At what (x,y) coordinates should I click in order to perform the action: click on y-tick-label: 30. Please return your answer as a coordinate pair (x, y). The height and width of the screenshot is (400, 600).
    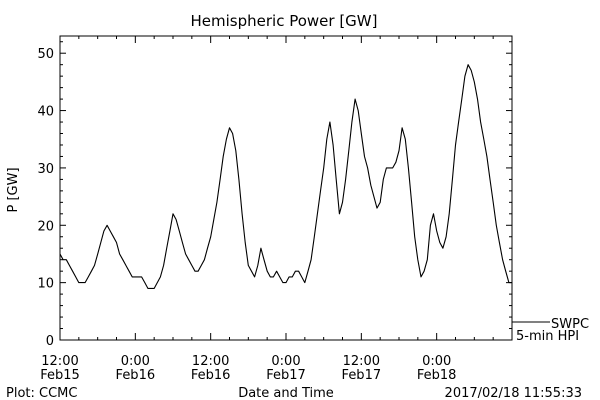
    Looking at the image, I should click on (45, 169).